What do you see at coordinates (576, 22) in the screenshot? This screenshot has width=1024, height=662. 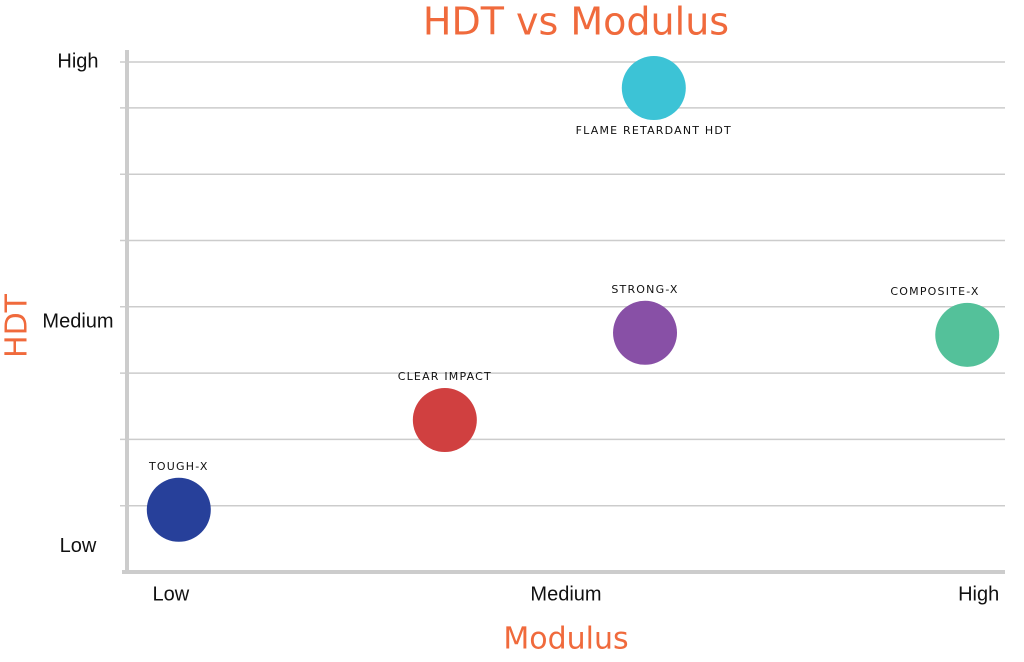 I see `chart-title: HDT vs Modulus` at bounding box center [576, 22].